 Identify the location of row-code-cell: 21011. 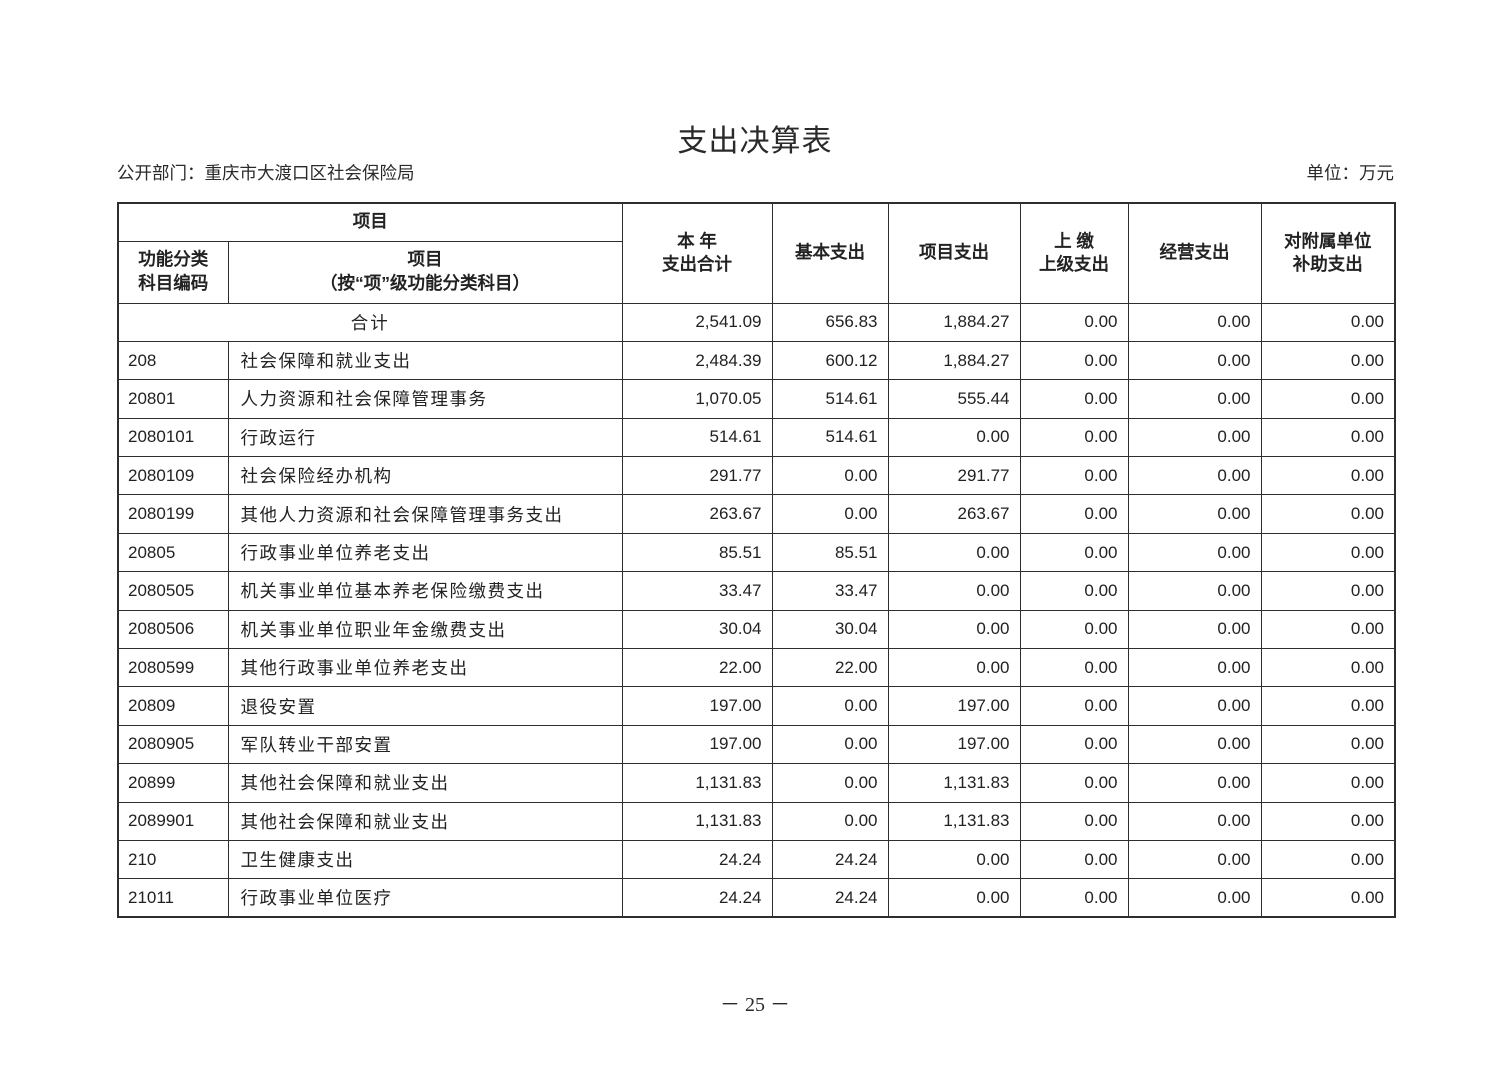
(173, 898).